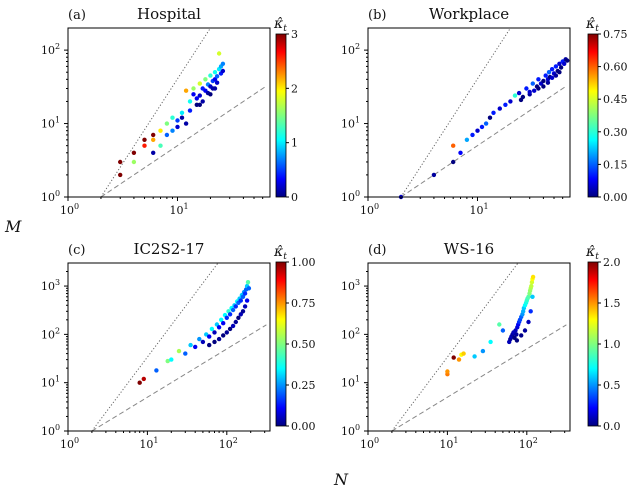  What do you see at coordinates (341, 479) in the screenshot?
I see `x-axis-title: N` at bounding box center [341, 479].